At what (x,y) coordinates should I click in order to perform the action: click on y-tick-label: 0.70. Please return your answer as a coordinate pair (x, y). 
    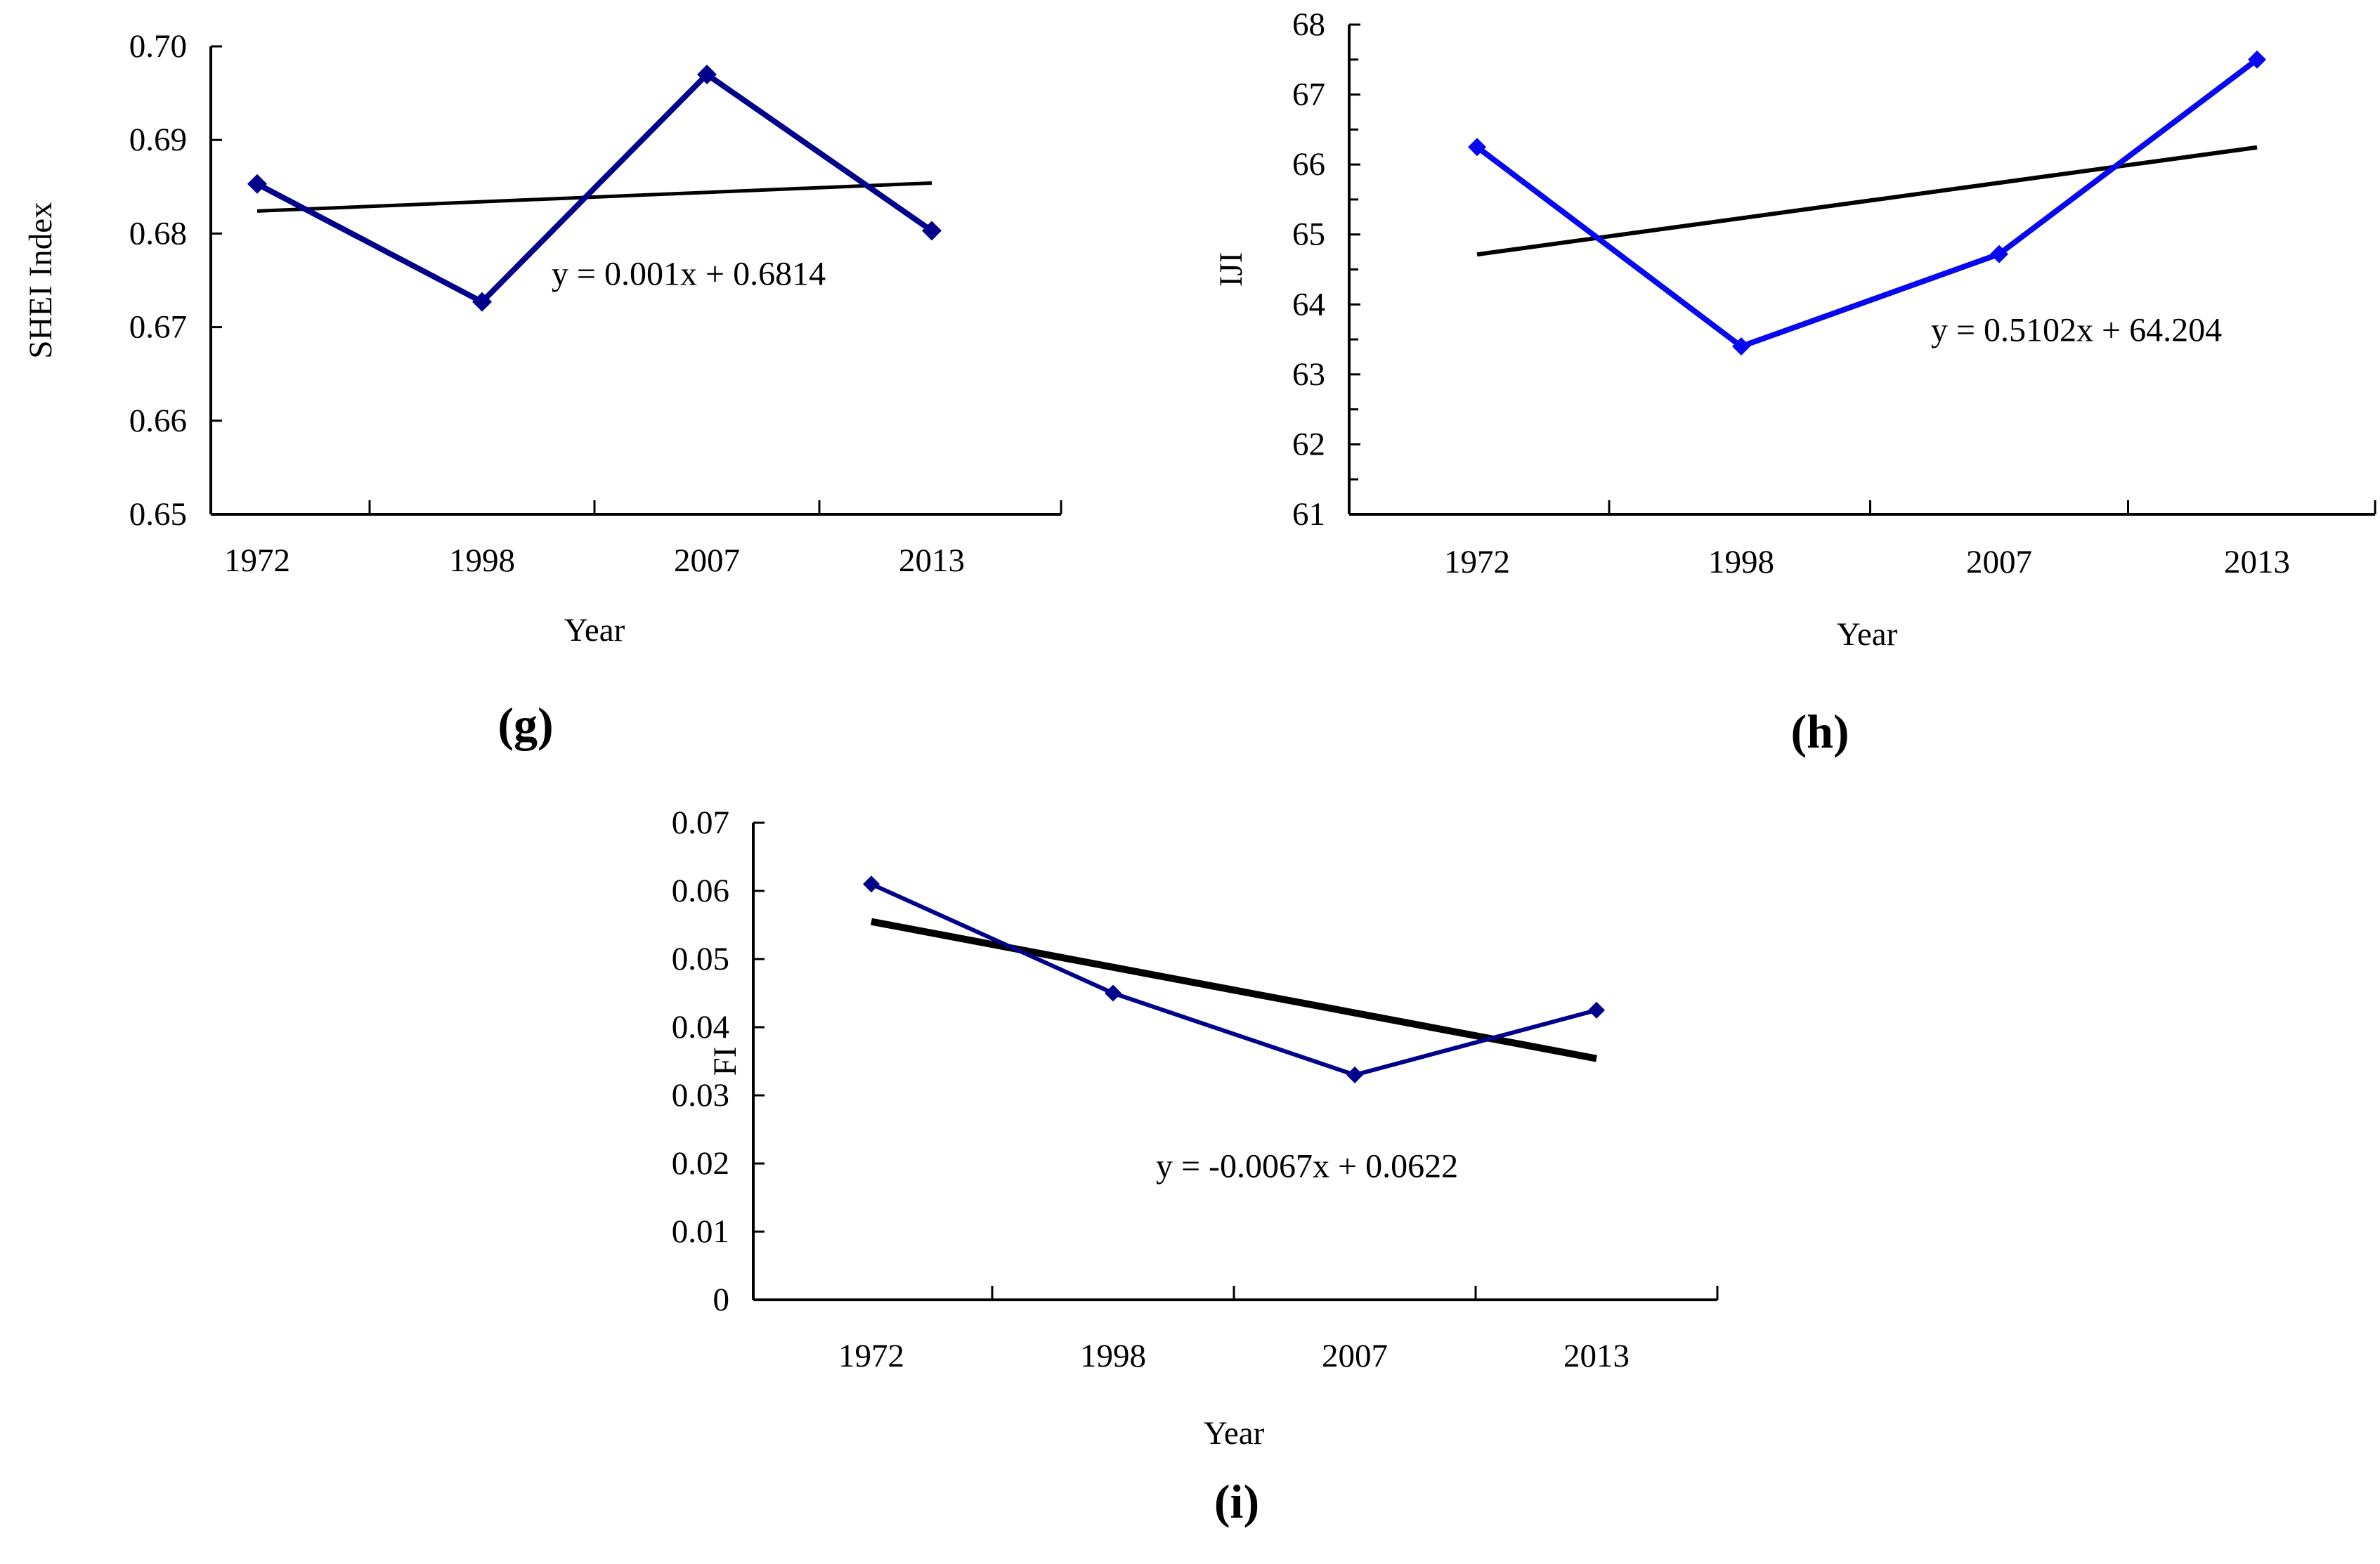
    Looking at the image, I should click on (158, 46).